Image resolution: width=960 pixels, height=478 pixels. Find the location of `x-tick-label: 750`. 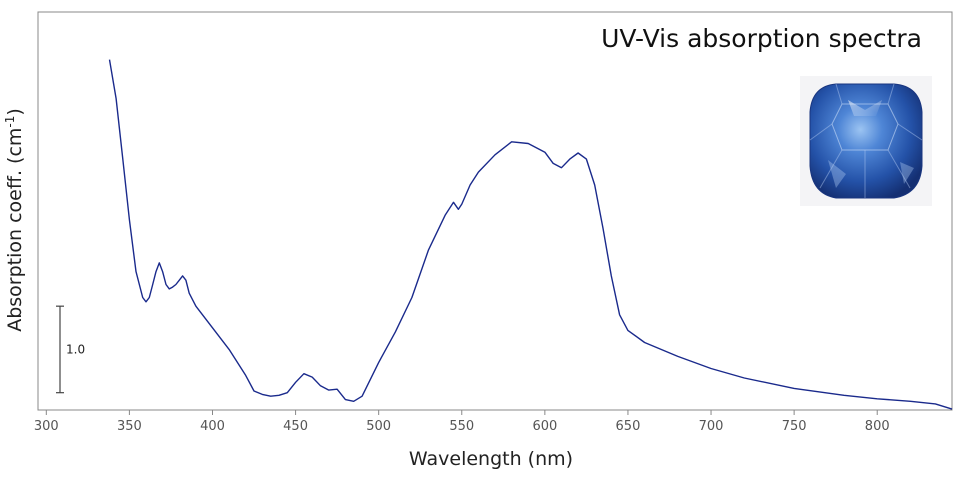

x-tick-label: 750 is located at coordinates (794, 426).